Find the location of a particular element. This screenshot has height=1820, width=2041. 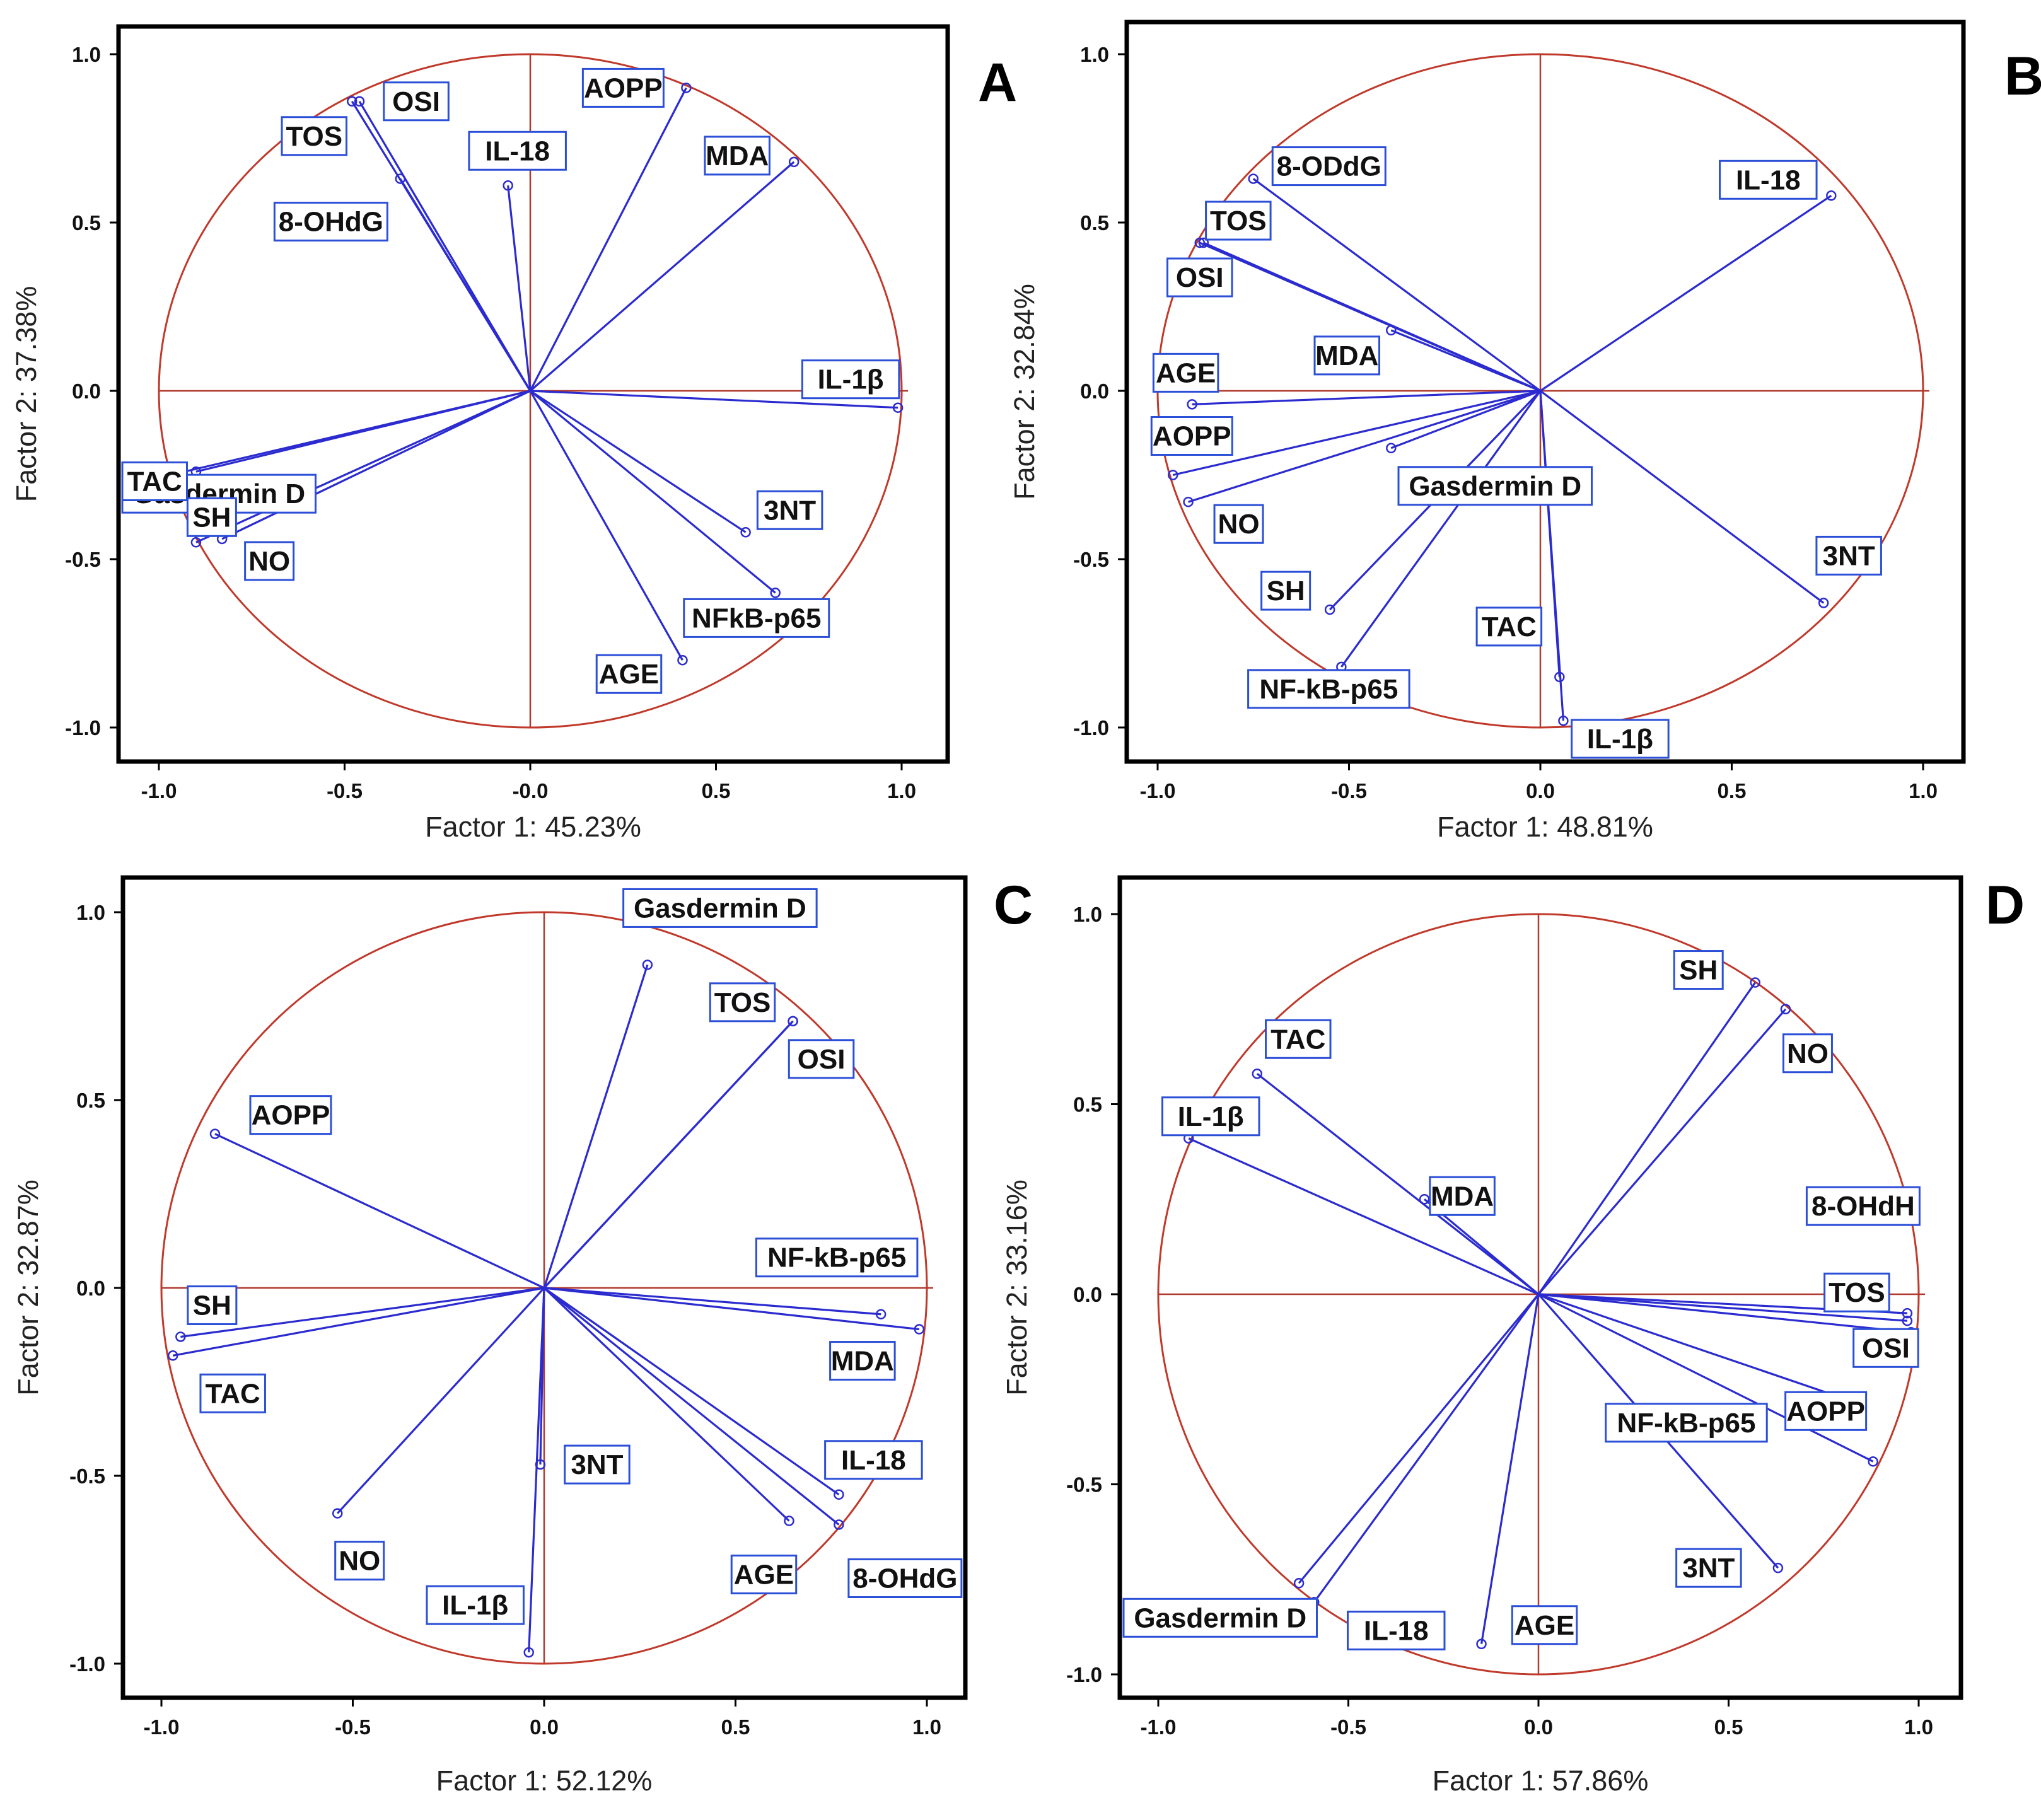

label-nf-kb-p65: NF-kB-p65 is located at coordinates (1328, 689).